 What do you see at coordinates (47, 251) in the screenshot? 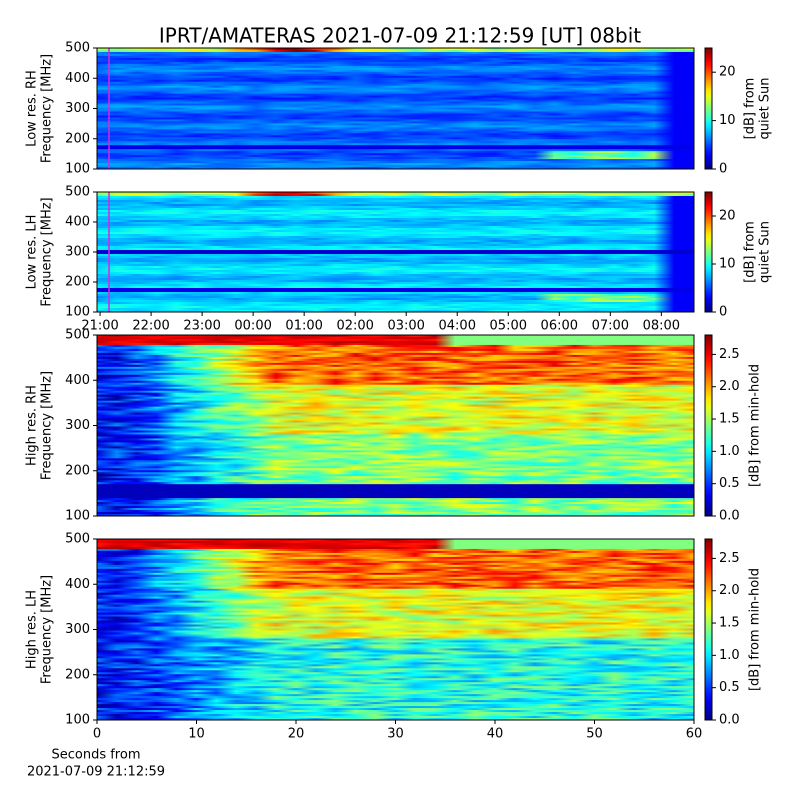
I see `y-axis-label: Frequency [MHz]` at bounding box center [47, 251].